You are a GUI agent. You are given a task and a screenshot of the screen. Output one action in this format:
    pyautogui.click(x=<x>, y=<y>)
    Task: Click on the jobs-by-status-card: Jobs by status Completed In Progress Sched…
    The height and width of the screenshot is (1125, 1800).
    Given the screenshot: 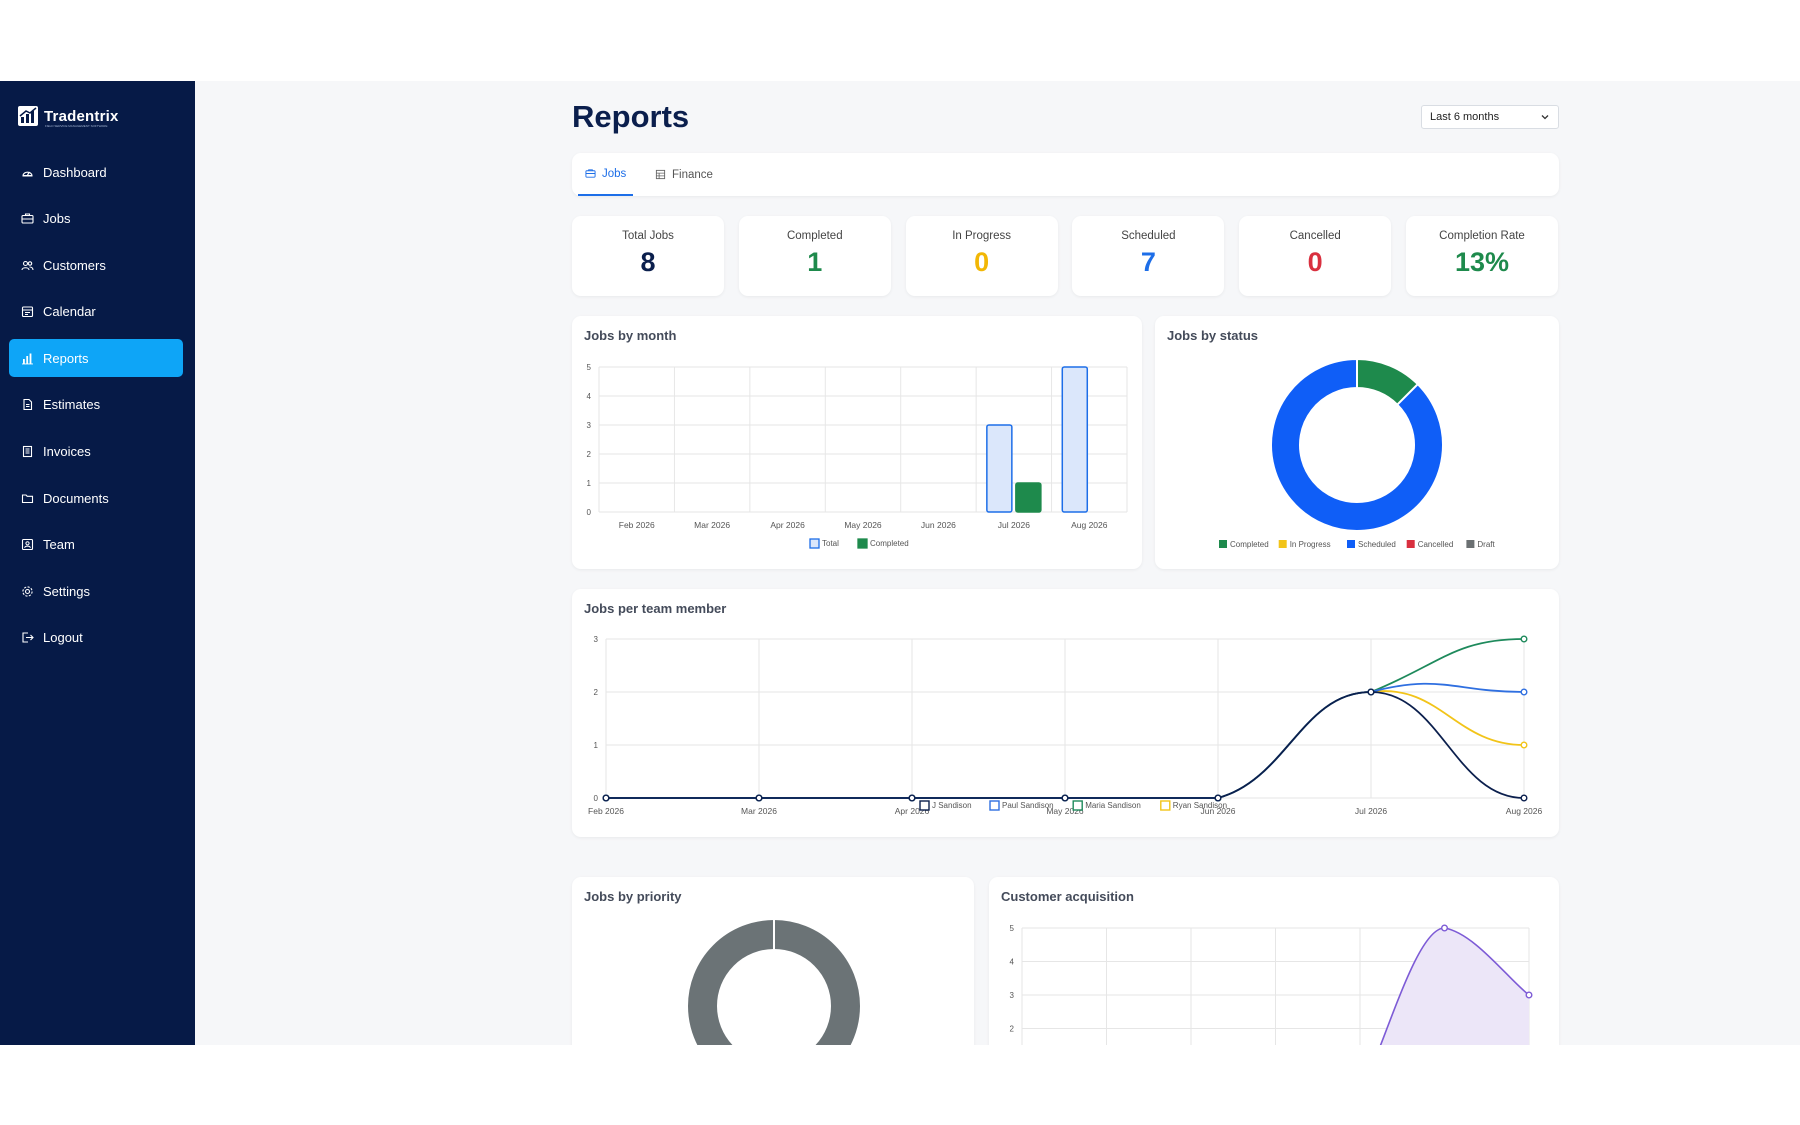 What is the action you would take?
    pyautogui.click(x=1357, y=442)
    